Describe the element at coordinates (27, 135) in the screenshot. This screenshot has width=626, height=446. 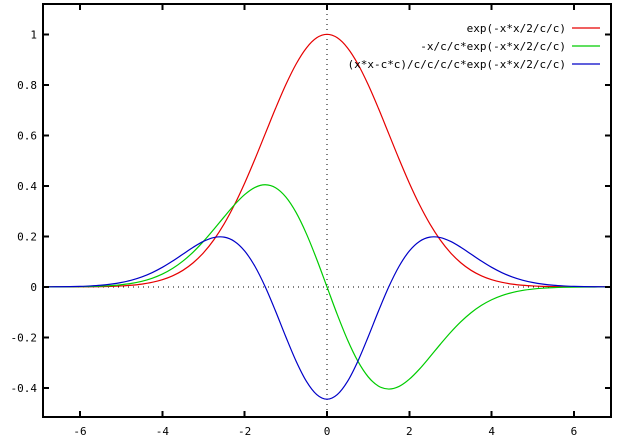
I see `y-tick-label: 0.6` at that location.